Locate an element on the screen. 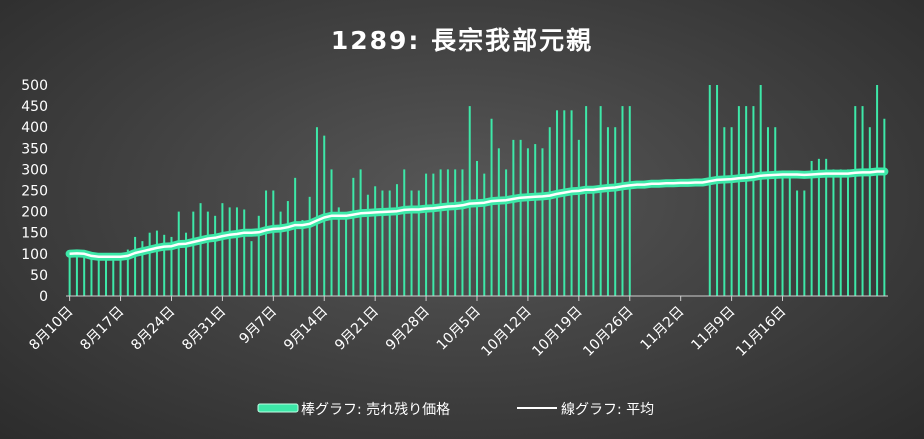 The height and width of the screenshot is (439, 924). x-tick-label: 8月31日 is located at coordinates (204, 329).